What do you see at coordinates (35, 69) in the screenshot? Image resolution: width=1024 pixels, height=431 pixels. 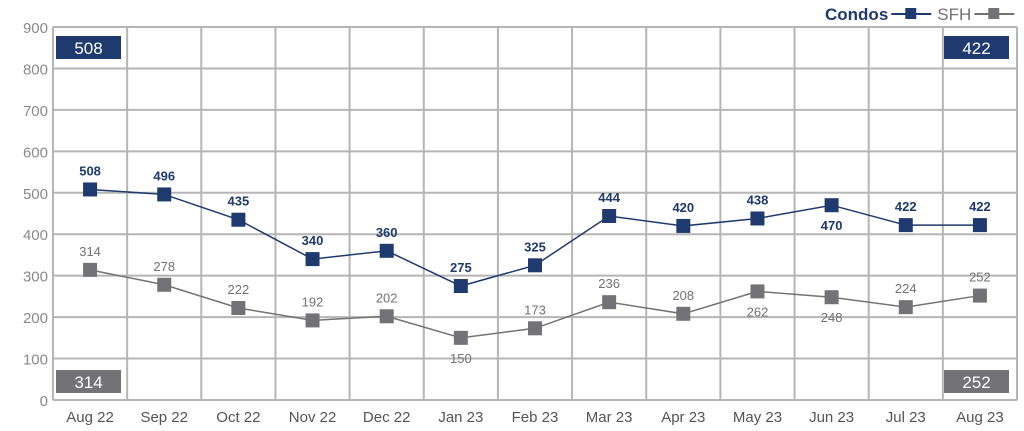 I see `y-tick-label: 800` at bounding box center [35, 69].